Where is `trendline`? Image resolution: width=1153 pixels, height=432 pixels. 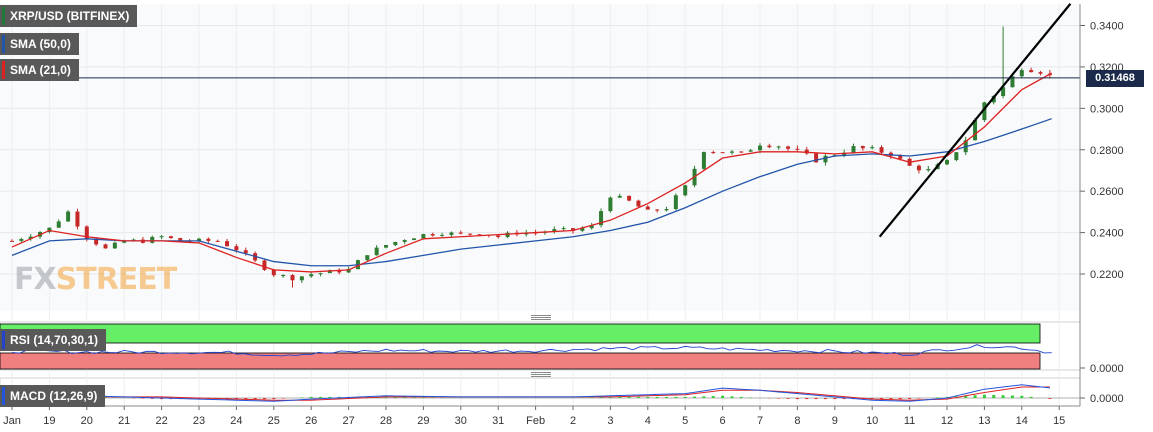
trendline is located at coordinates (975, 120).